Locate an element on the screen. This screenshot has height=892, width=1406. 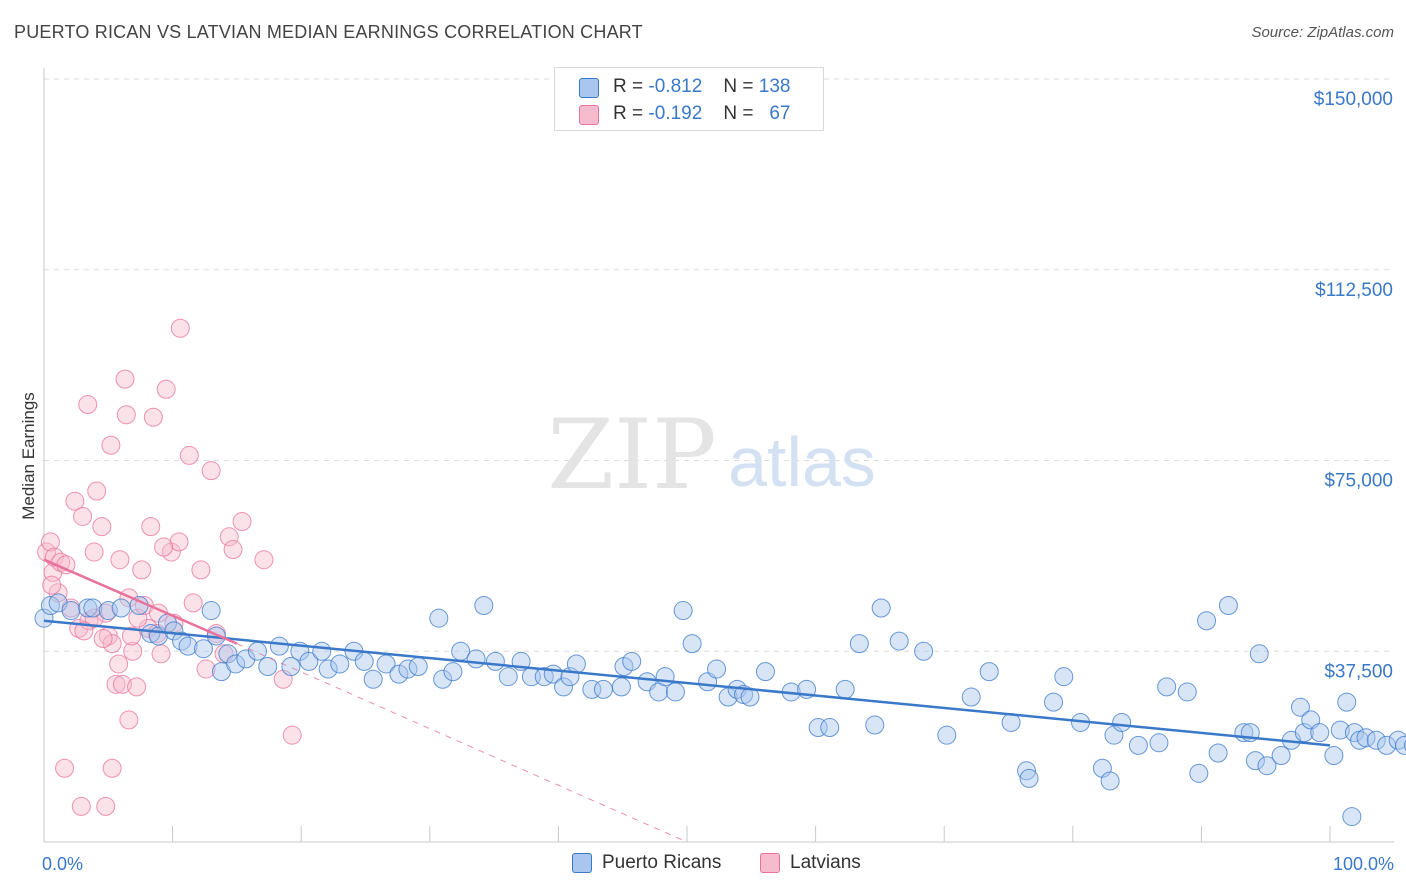
legend-swatch-blue is located at coordinates (589, 88).